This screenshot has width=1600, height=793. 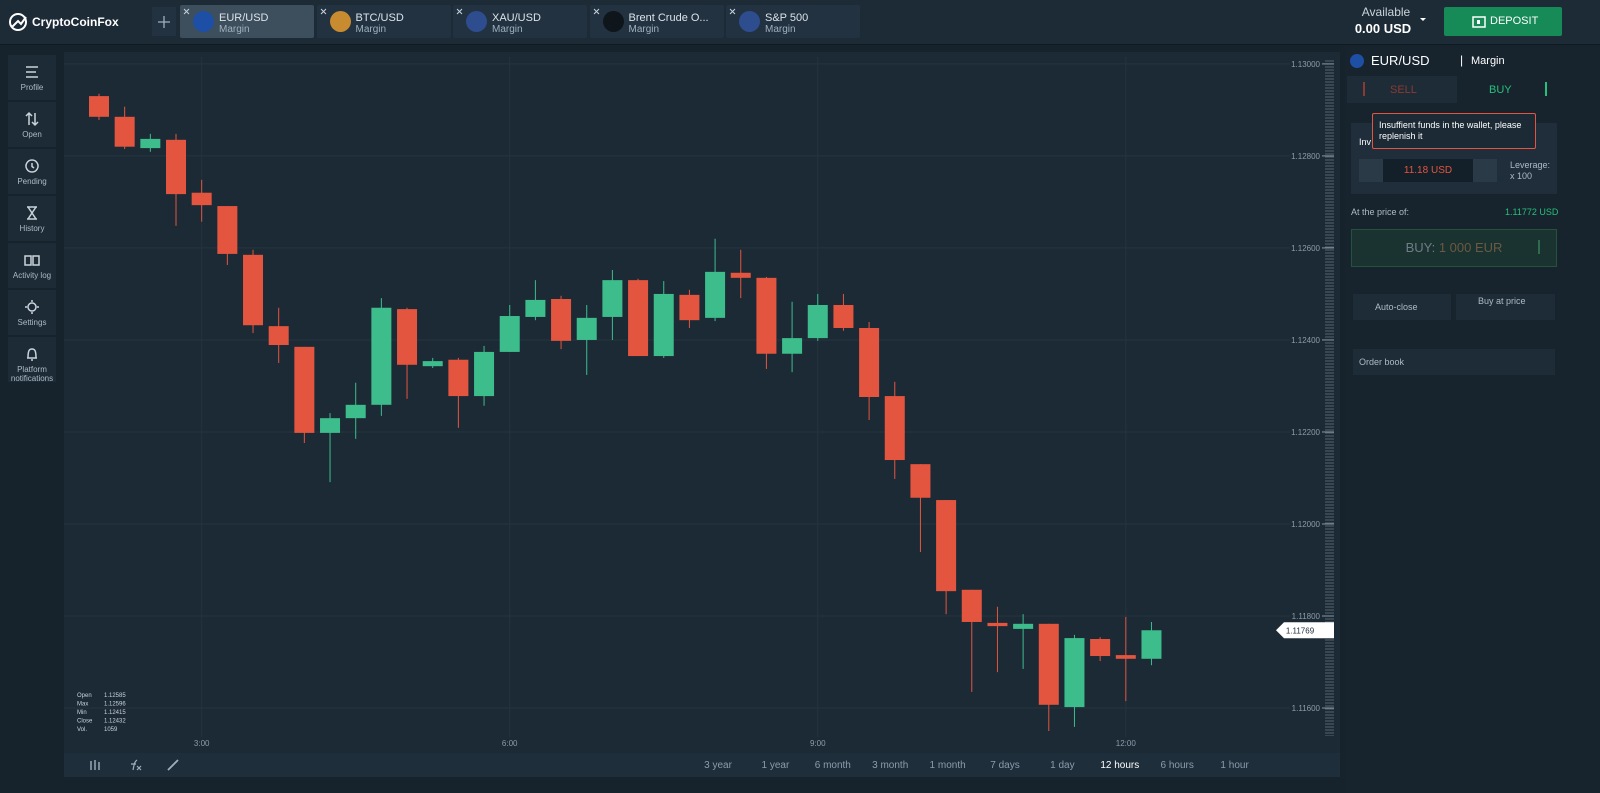 What do you see at coordinates (1386, 12) in the screenshot?
I see `available-label: Available` at bounding box center [1386, 12].